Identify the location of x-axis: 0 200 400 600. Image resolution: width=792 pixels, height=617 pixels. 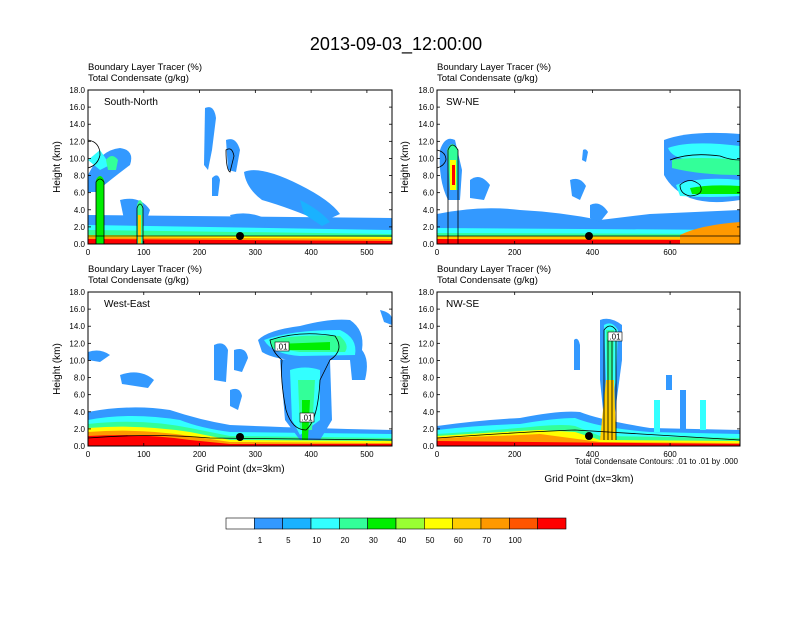
(556, 375).